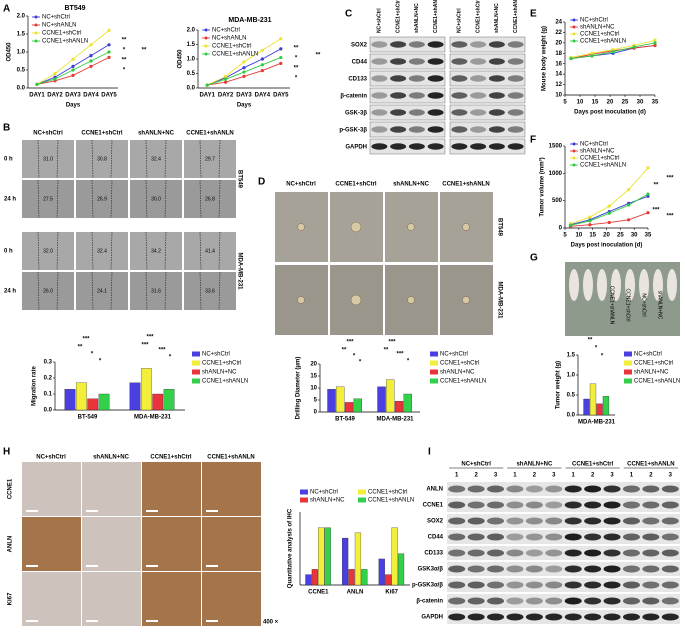 The height and width of the screenshot is (632, 685). Describe the element at coordinates (595, 103) in the screenshot. I see `x-tick-label: 15` at that location.